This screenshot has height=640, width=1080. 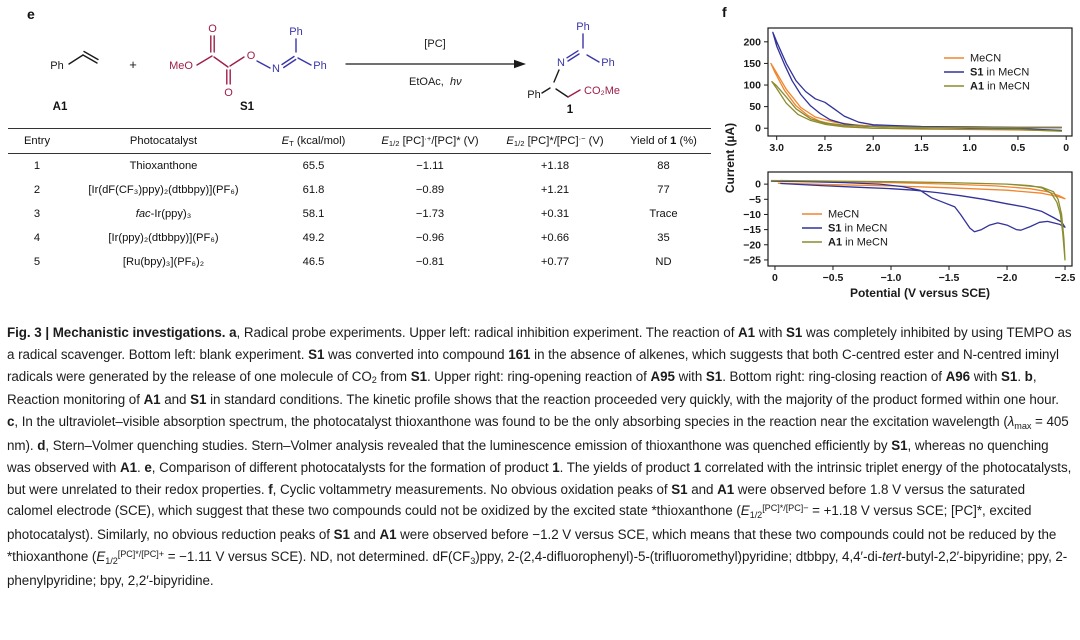 I want to click on series-S1 in MeCN, so click(x=918, y=206).